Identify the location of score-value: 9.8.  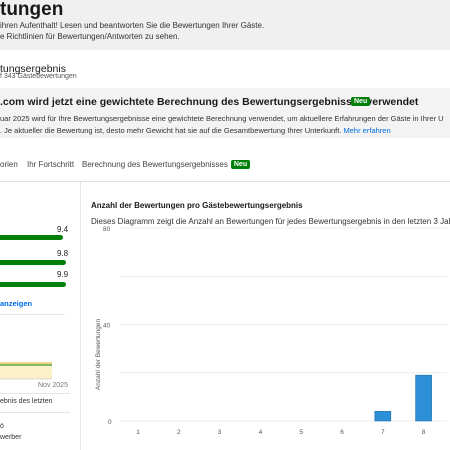
(63, 253).